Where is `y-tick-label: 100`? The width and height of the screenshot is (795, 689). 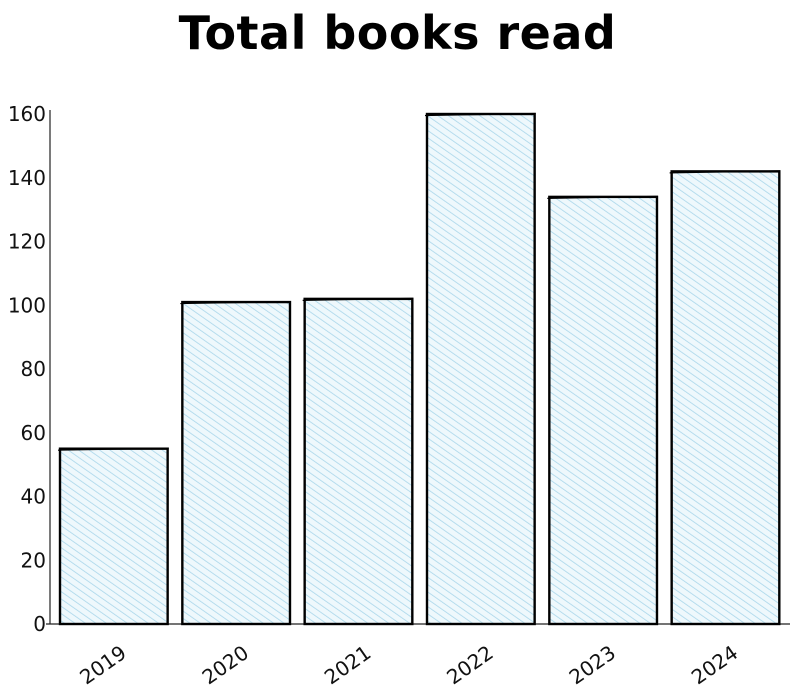 y-tick-label: 100 is located at coordinates (27, 305).